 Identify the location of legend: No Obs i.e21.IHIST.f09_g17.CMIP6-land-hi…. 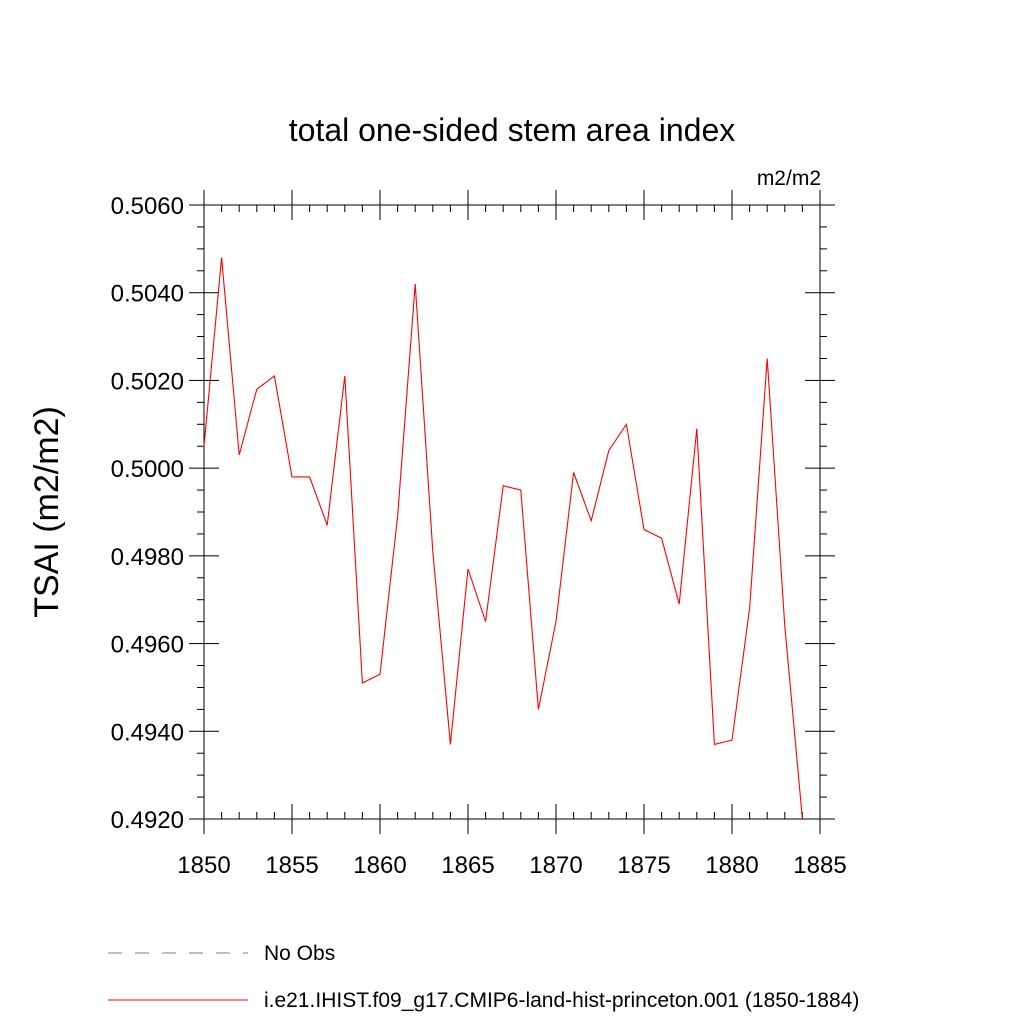
(483, 977).